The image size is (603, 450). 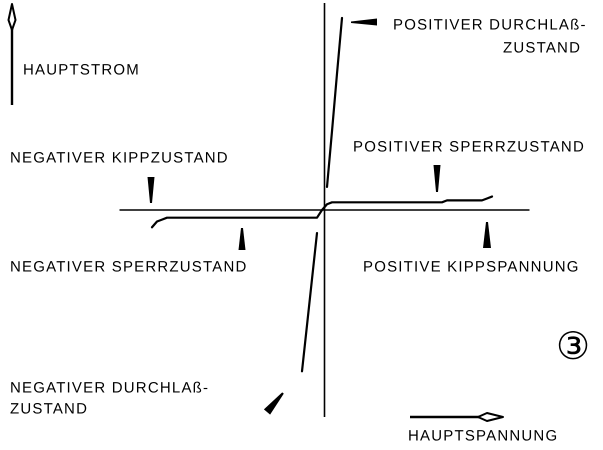 What do you see at coordinates (483, 436) in the screenshot?
I see `x-axis-title: HAUPTSPANNUNG` at bounding box center [483, 436].